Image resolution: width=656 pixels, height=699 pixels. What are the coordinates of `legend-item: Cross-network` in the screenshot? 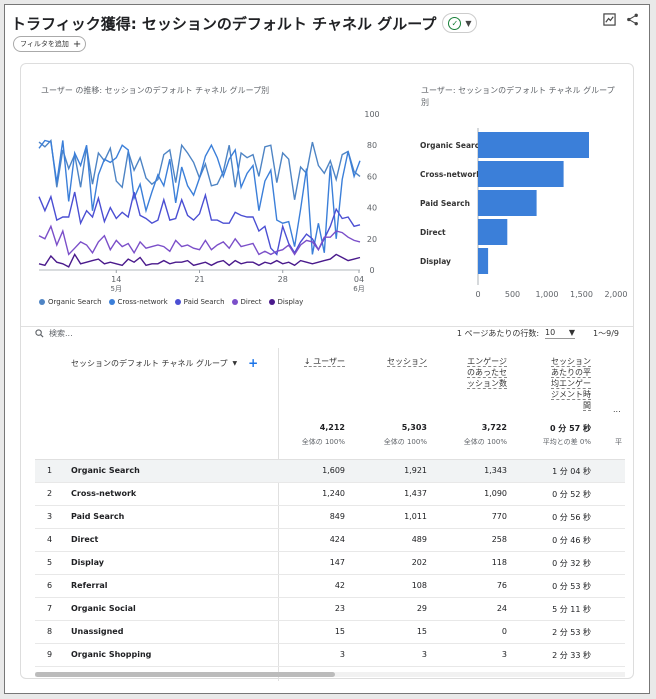 It's located at (138, 302).